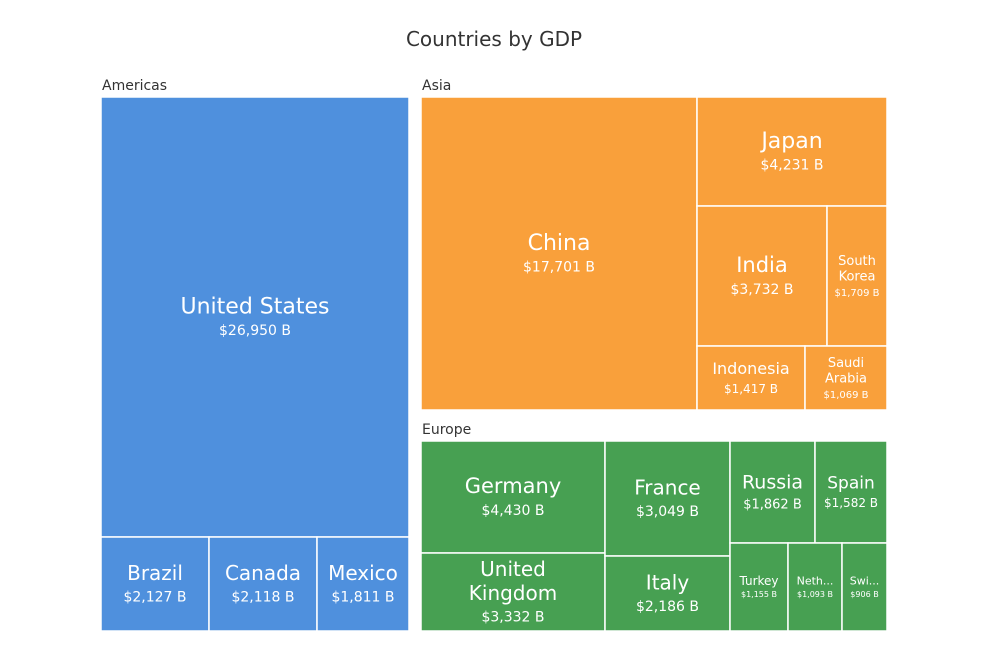 The height and width of the screenshot is (656, 984). I want to click on chart-title: Countries by GDP, so click(494, 39).